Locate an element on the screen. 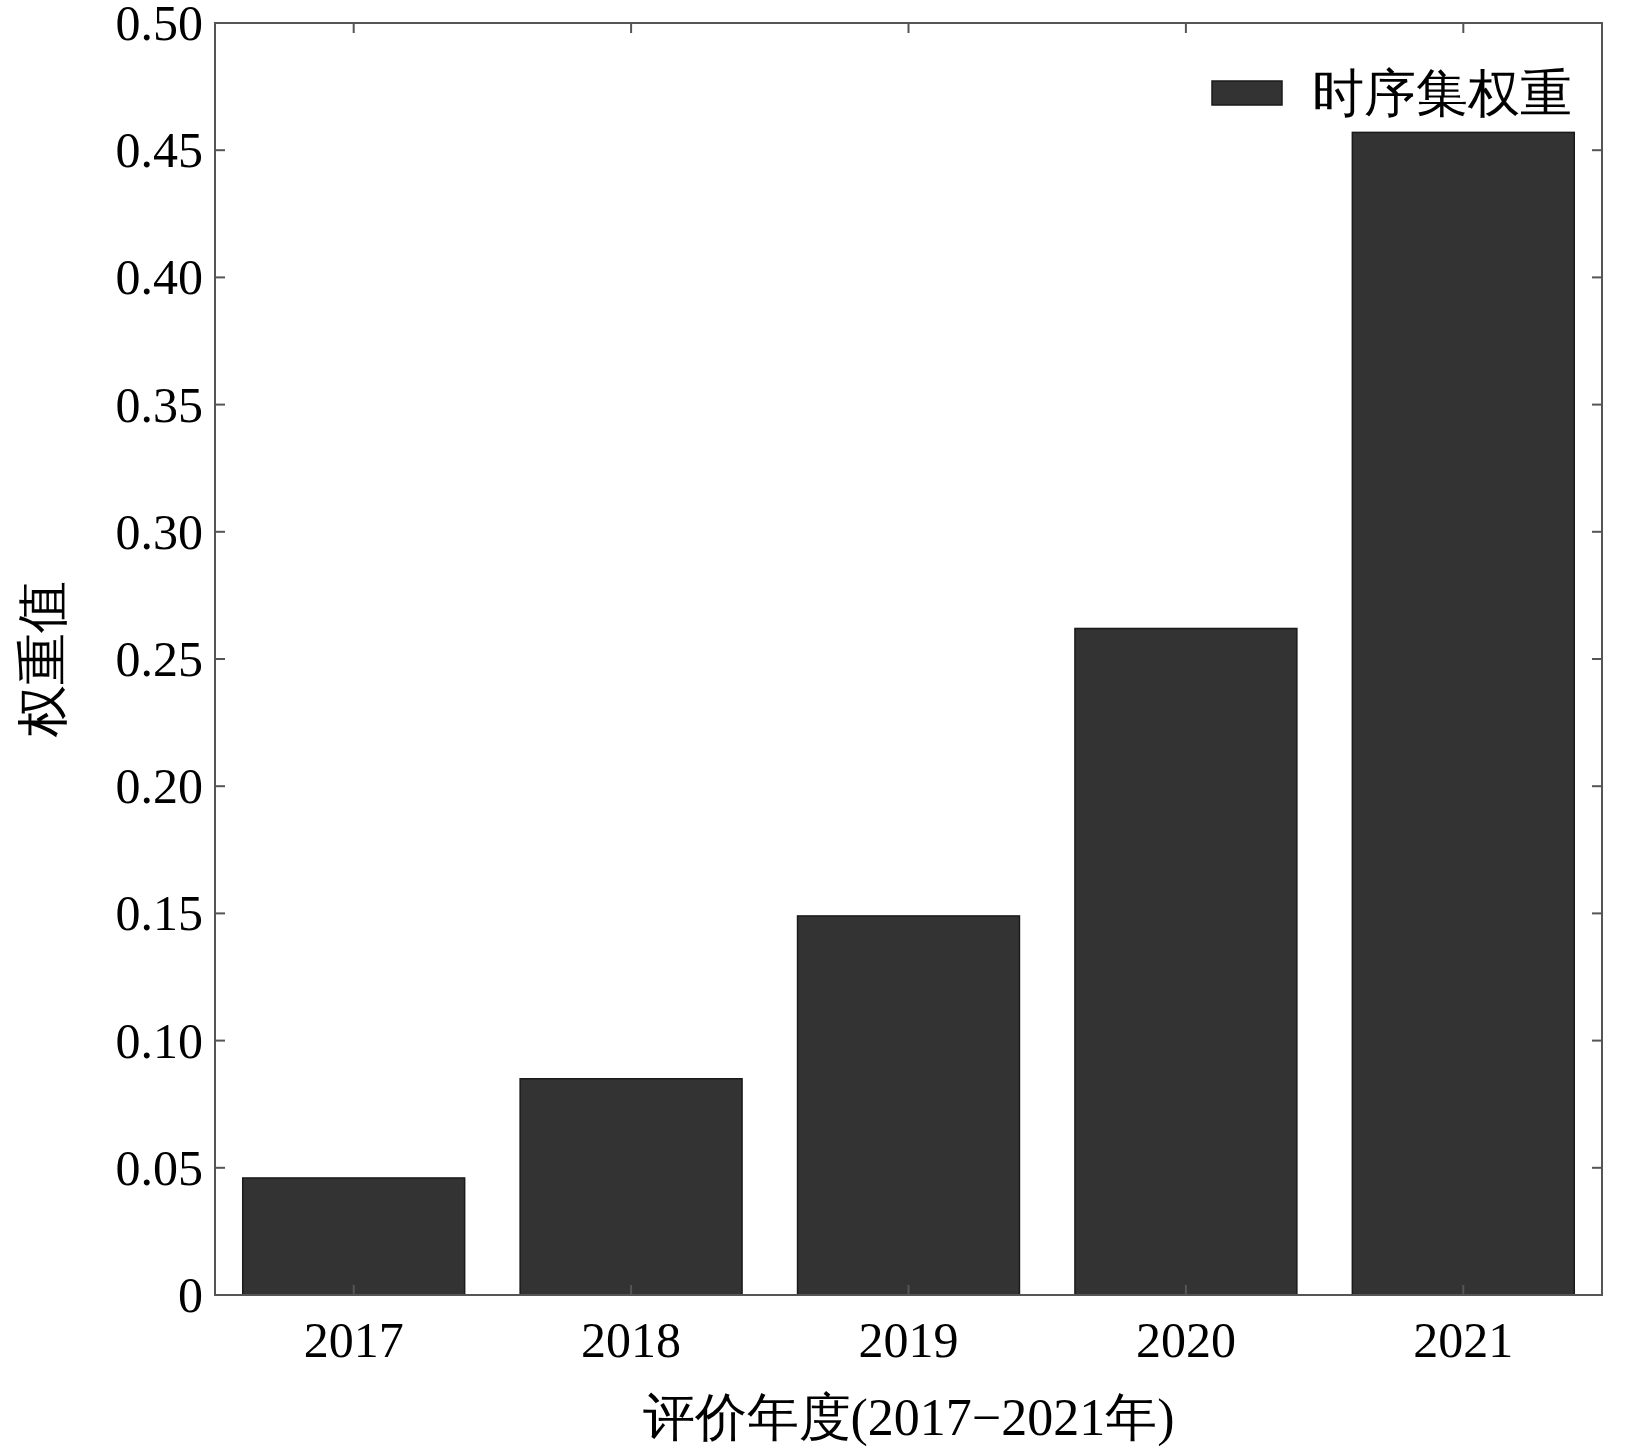 The image size is (1632, 1451). y-tick-label: 0.45 is located at coordinates (159, 150).